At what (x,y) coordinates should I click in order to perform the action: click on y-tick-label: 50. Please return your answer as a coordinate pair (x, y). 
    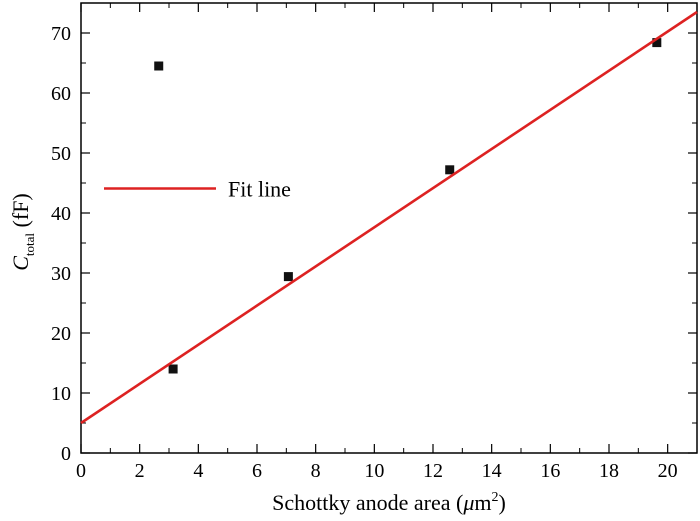
    Looking at the image, I should click on (61, 154).